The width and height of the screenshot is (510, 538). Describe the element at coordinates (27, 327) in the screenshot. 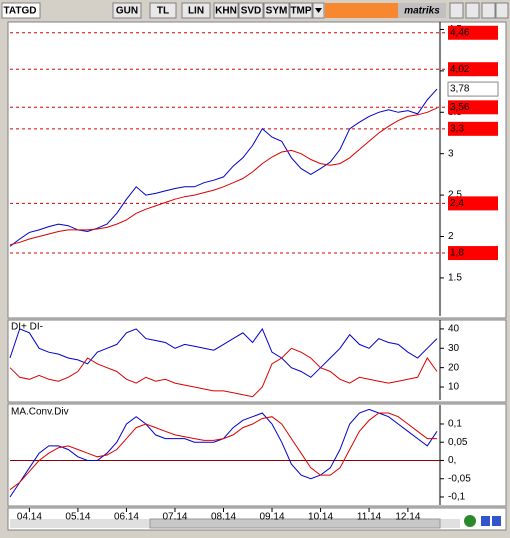

I see `panel-title: DI+ DI-` at that location.